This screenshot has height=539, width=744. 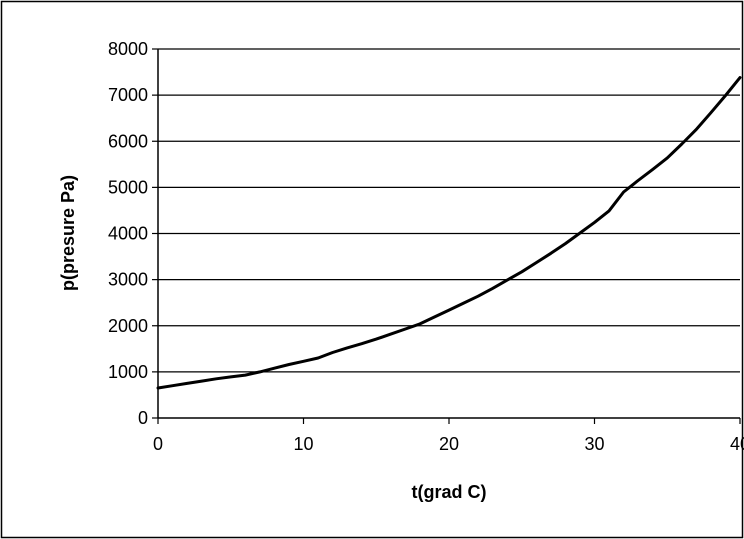 I want to click on y-tick-label-3000: 3000, so click(x=128, y=280).